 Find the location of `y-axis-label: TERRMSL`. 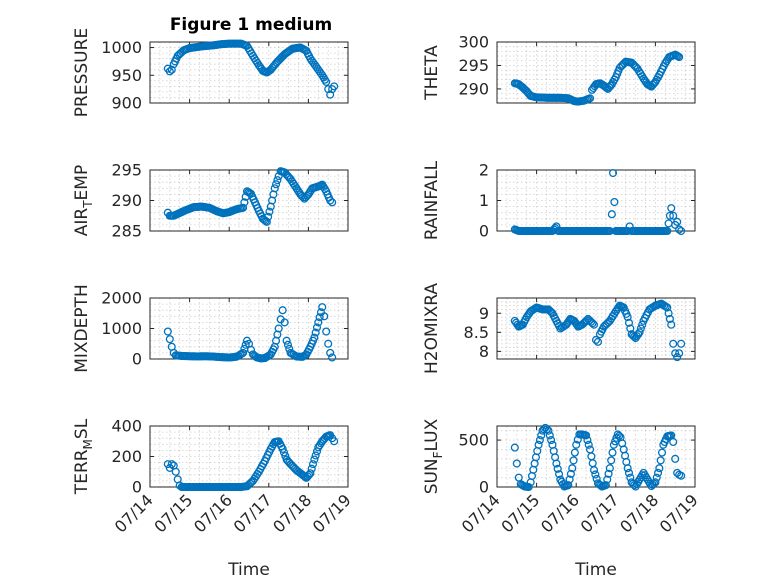

y-axis-label: TERRMSL is located at coordinates (83, 456).